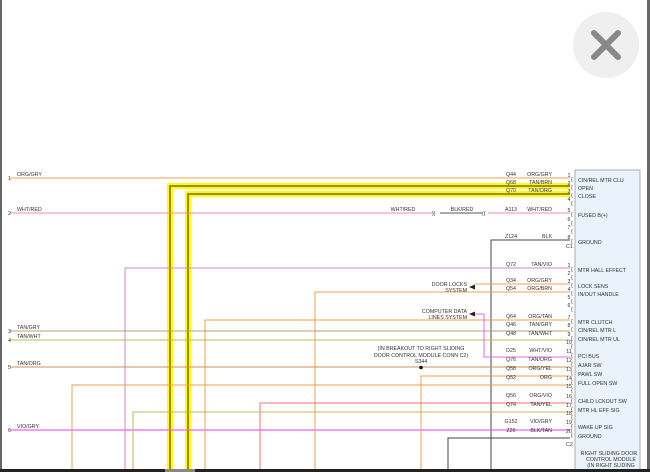 The height and width of the screenshot is (472, 650). Describe the element at coordinates (511, 289) in the screenshot. I see `circuit-id: Q54` at that location.